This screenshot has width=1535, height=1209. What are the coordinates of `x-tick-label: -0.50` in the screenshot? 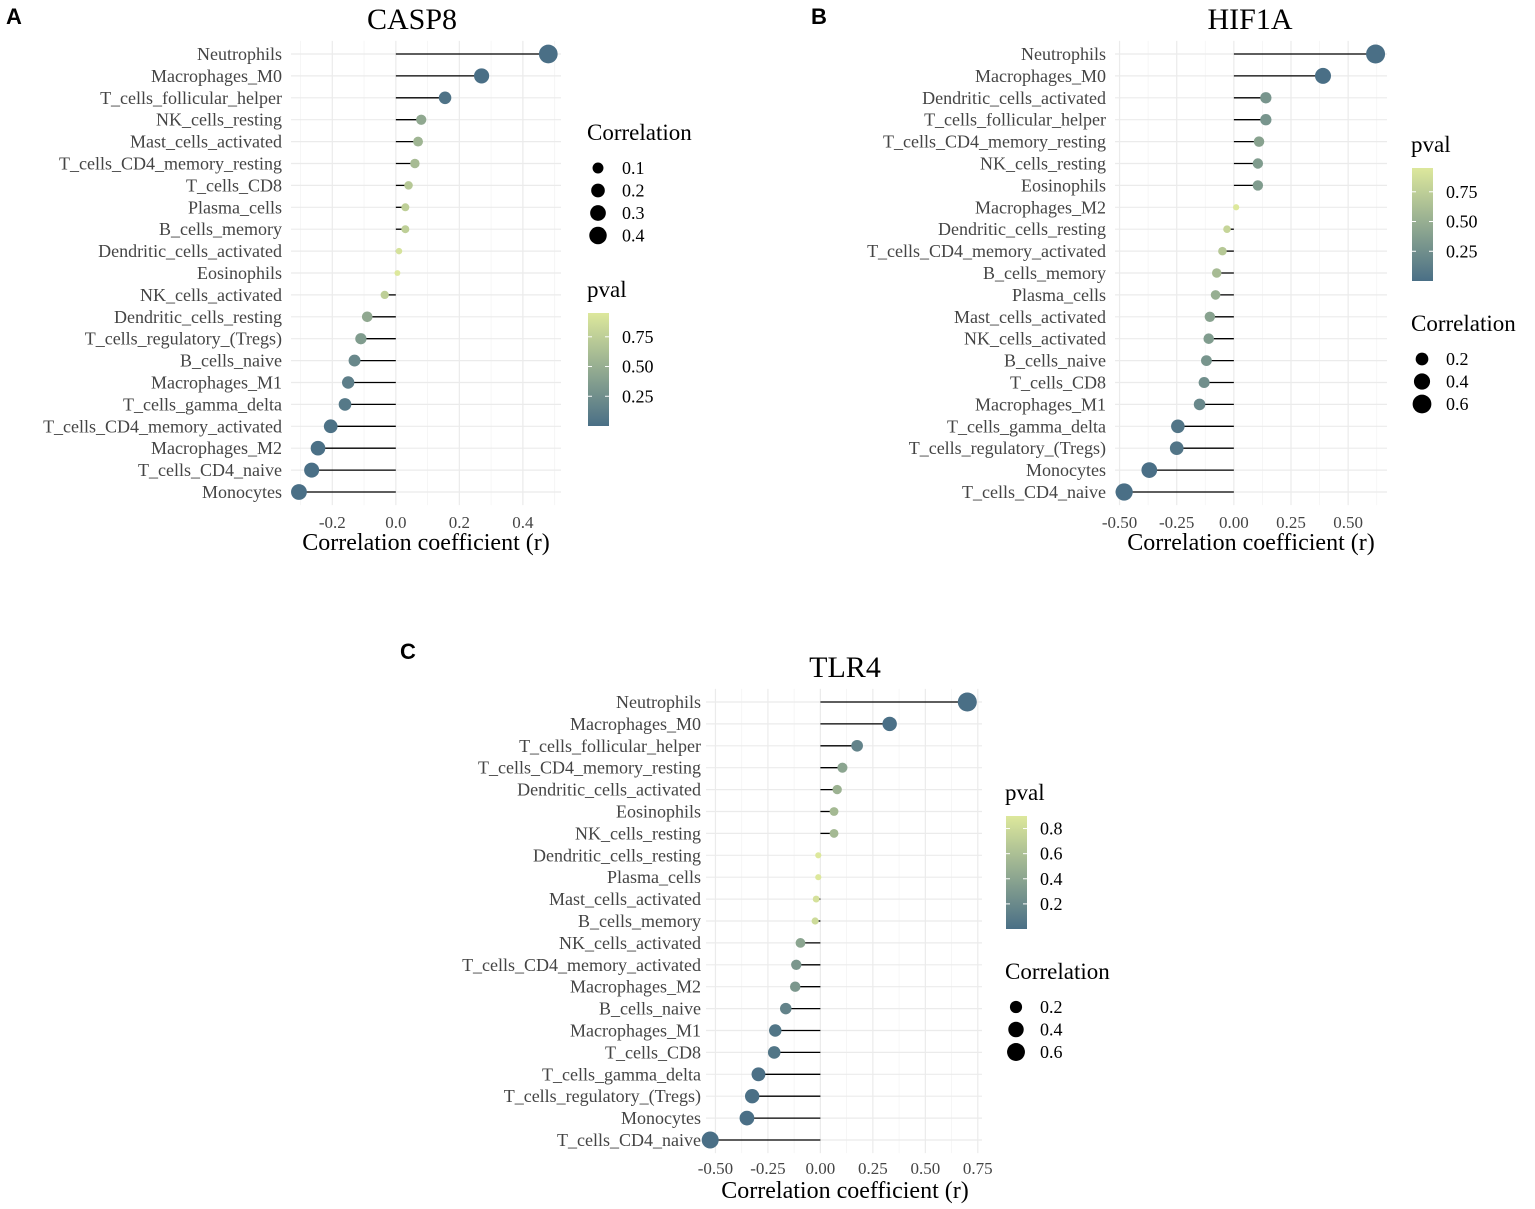 It's located at (715, 1168).